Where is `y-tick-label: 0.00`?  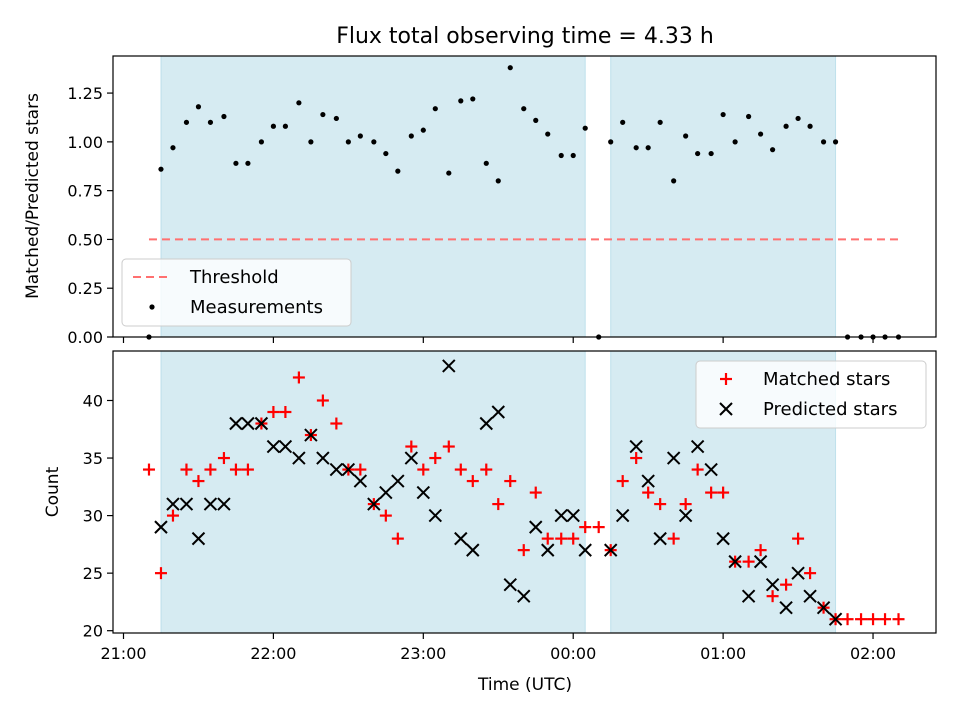 y-tick-label: 0.00 is located at coordinates (85, 337).